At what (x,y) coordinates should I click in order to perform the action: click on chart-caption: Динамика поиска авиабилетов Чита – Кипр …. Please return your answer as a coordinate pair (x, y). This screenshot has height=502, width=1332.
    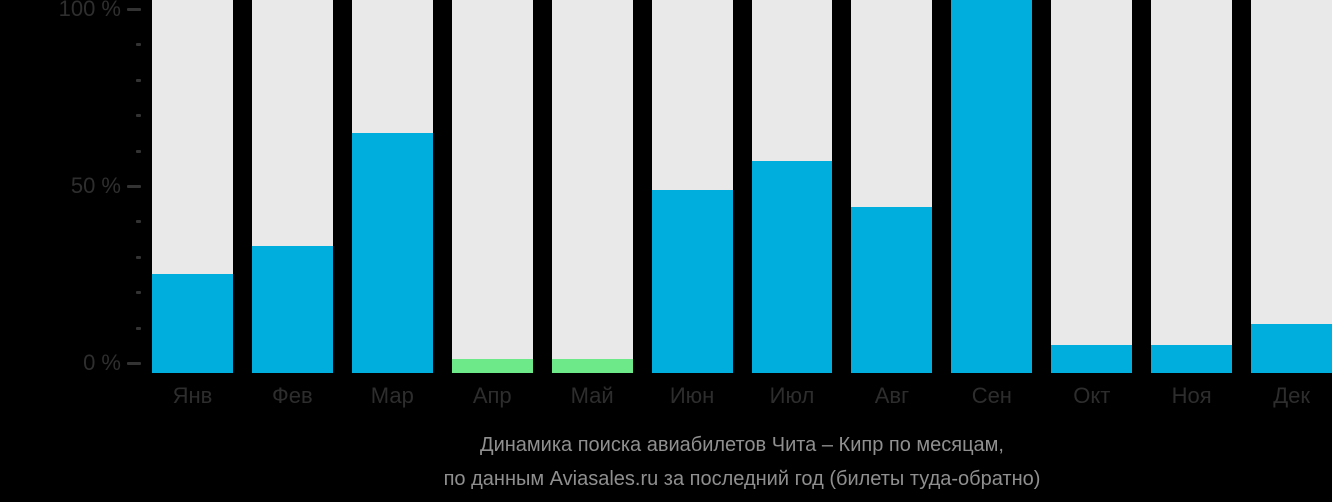
    Looking at the image, I should click on (742, 462).